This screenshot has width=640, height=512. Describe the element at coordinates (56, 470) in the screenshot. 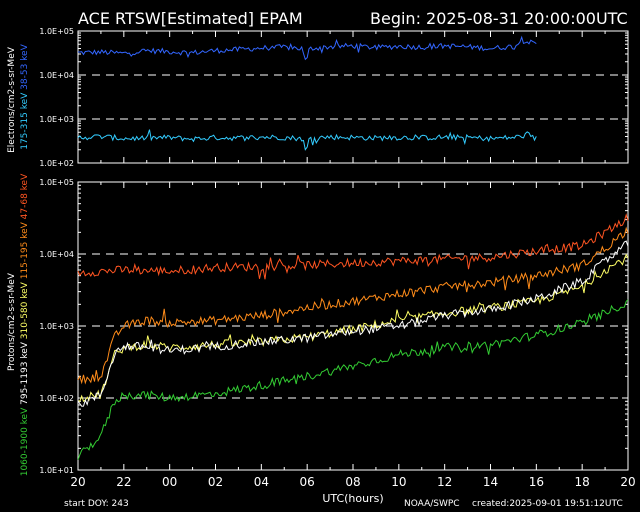

I see `ytick-label-1-0: 1.0E+01` at that location.